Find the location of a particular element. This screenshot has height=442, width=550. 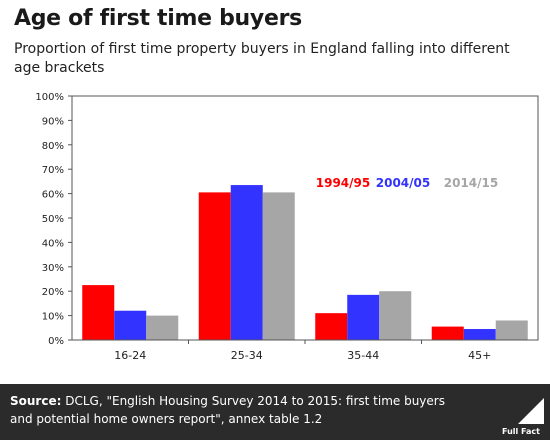

legend-item: 1994/95 is located at coordinates (343, 183).